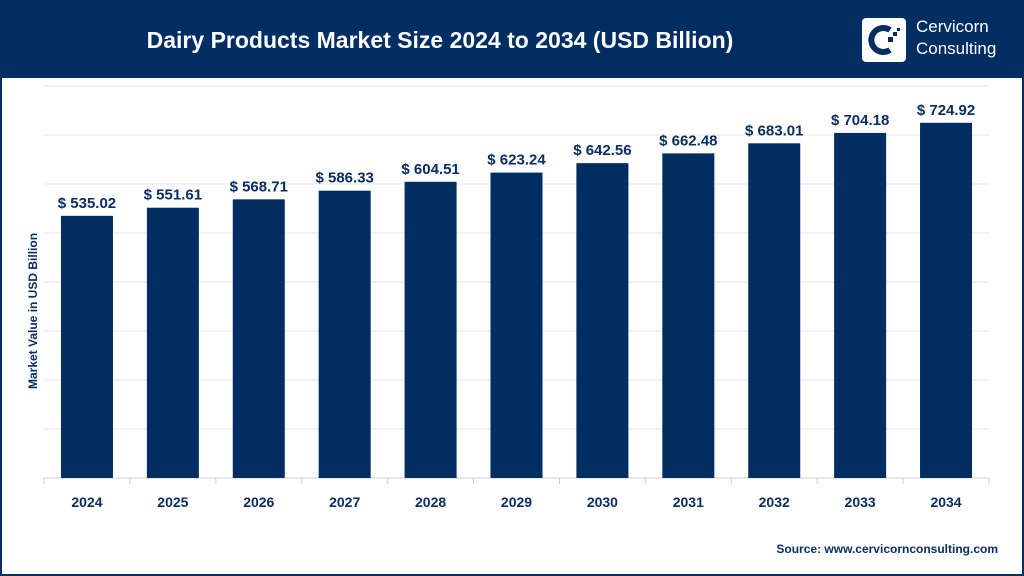 The width and height of the screenshot is (1024, 576). I want to click on x-tick-label: 2030, so click(602, 502).